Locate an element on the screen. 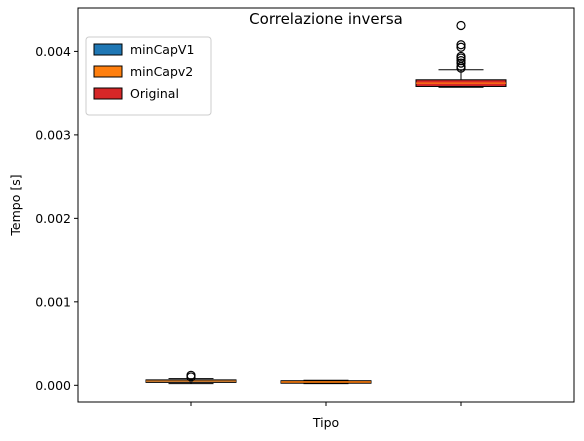  y-axis-label: Tempo [s] is located at coordinates (15, 205).